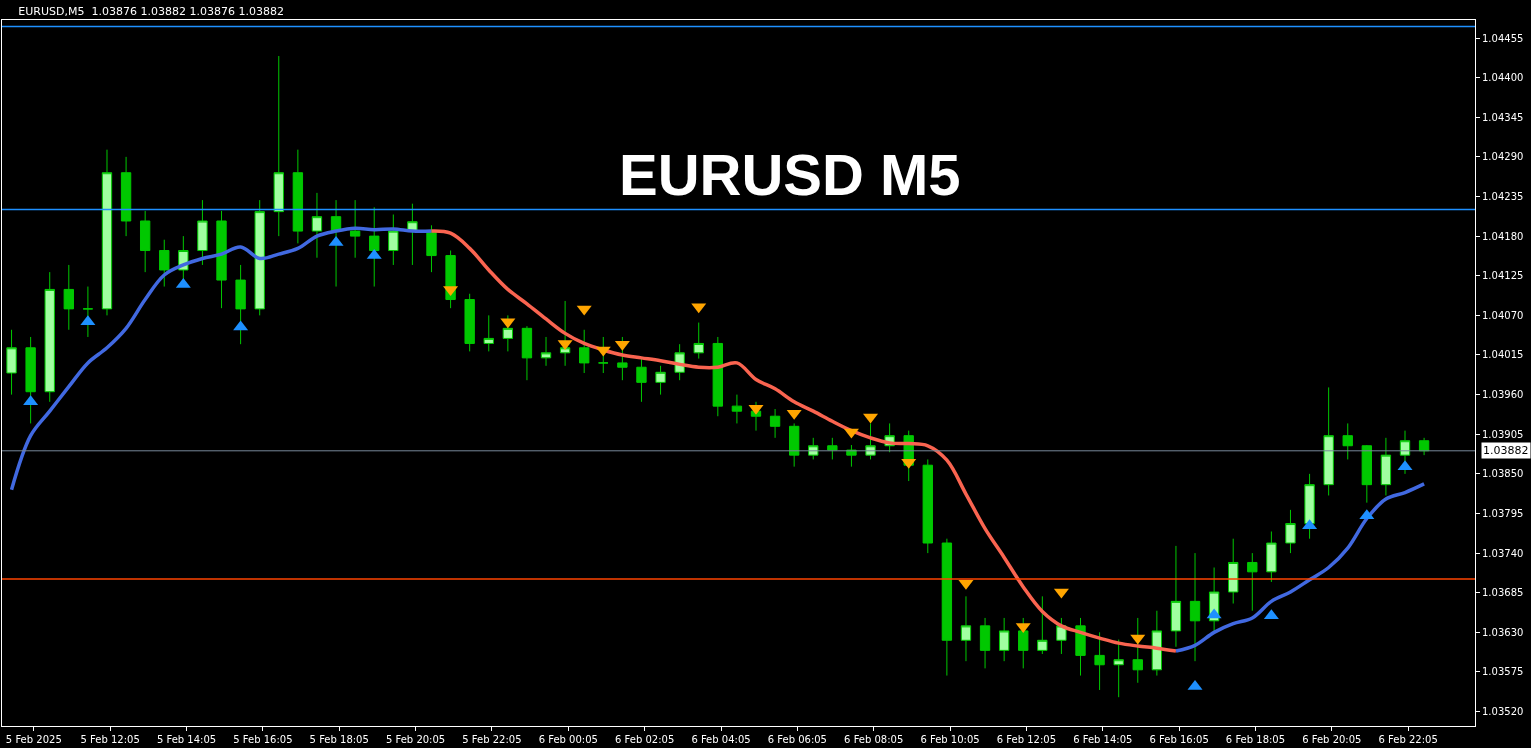 The height and width of the screenshot is (748, 1531). What do you see at coordinates (1332, 739) in the screenshot?
I see `x-tick-label: 6 Feb 20:05` at bounding box center [1332, 739].